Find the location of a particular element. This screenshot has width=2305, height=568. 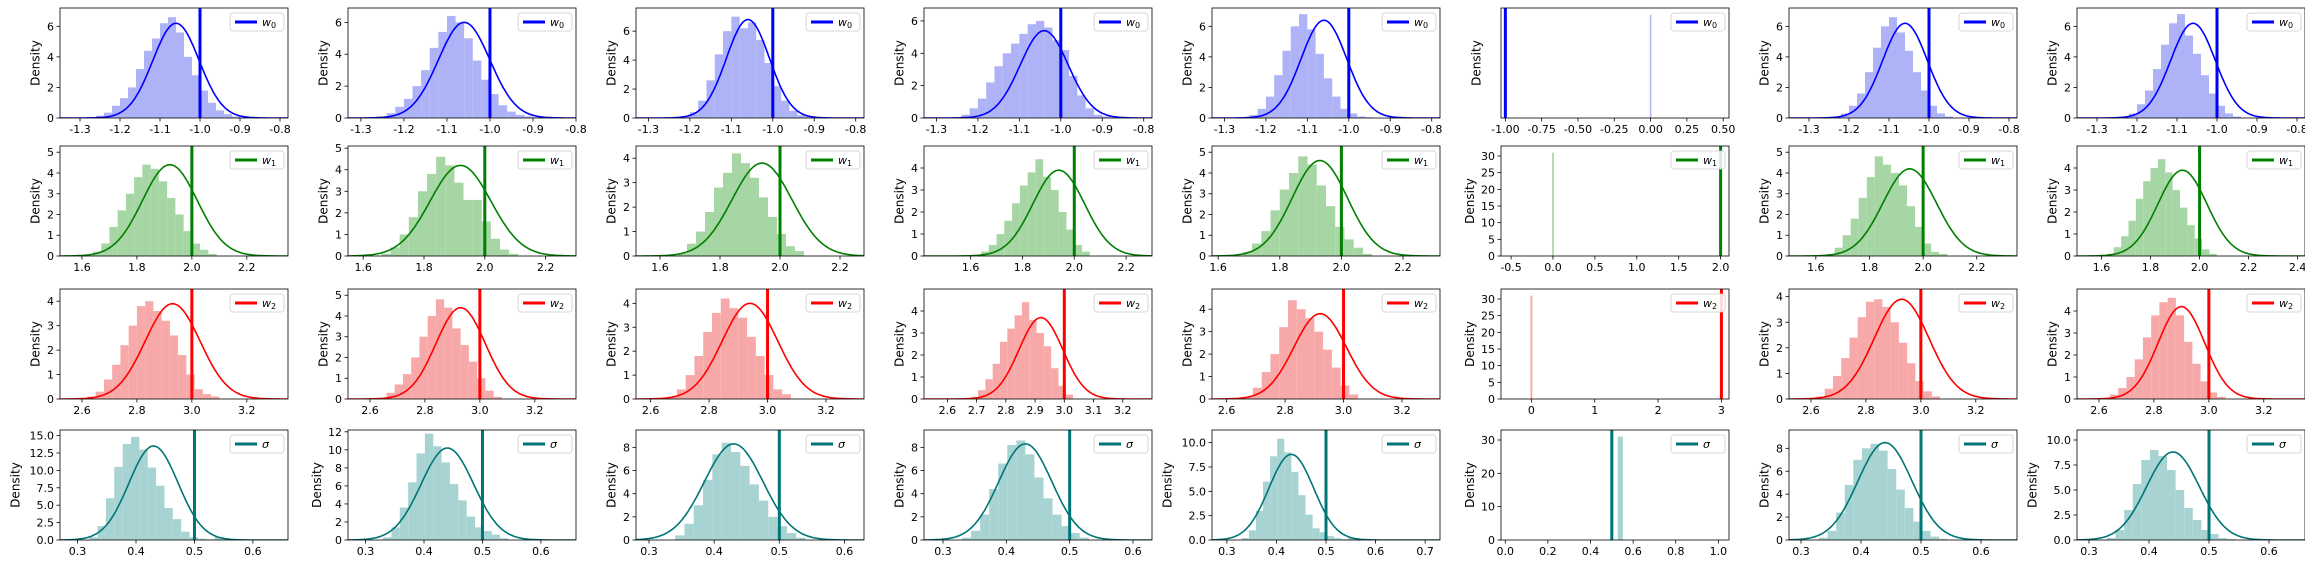

subplot-r3-c5: 0.0 0.2 0.4 0.6 0.8 1.0 0 10 20 30 Density σ is located at coordinates (1596, 493).